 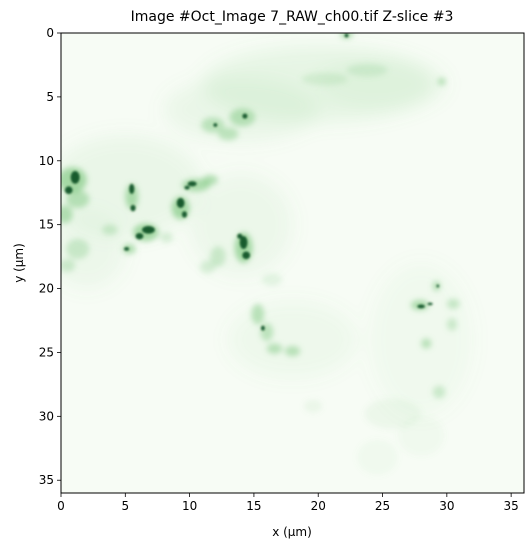 What do you see at coordinates (19, 263) in the screenshot?
I see `y-axis-label: y (μm)` at bounding box center [19, 263].